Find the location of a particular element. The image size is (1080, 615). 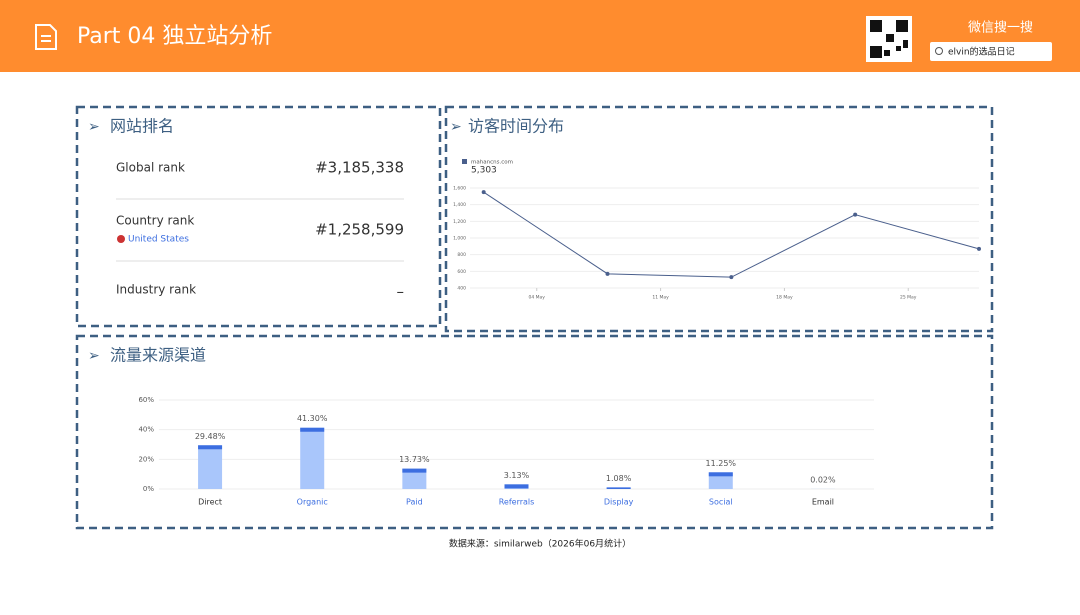

x-tick-label: Organic is located at coordinates (312, 502).